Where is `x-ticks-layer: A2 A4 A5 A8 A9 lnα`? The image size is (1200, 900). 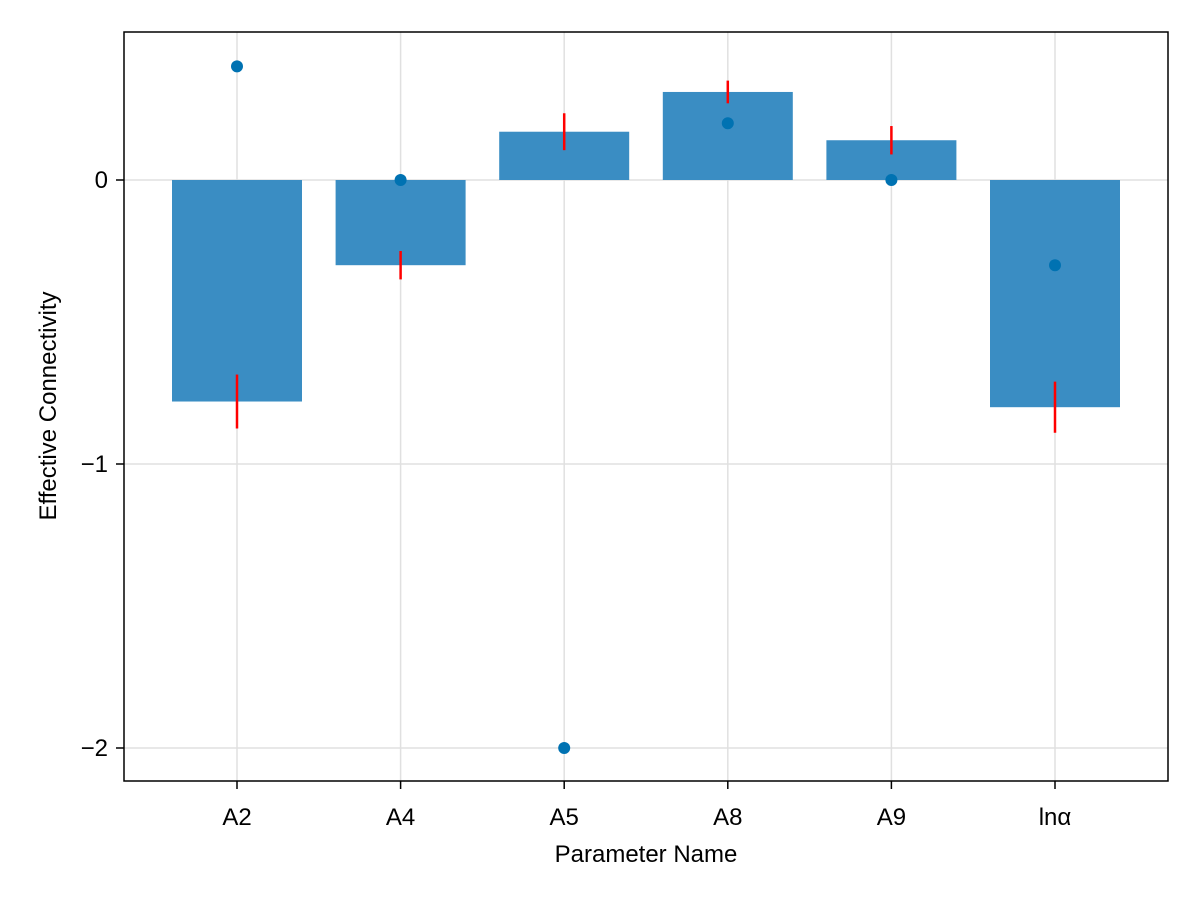 x-ticks-layer: A2 A4 A5 A8 A9 lnα is located at coordinates (646, 806).